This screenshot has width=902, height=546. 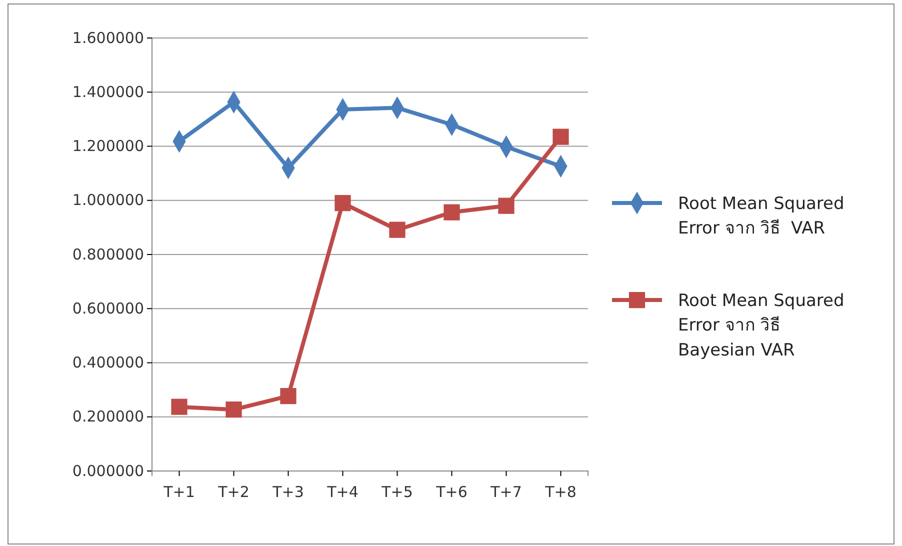 I want to click on legend-label: Root Mean Squared Error จาก วิธี Bayesian VAR, so click(x=761, y=325).